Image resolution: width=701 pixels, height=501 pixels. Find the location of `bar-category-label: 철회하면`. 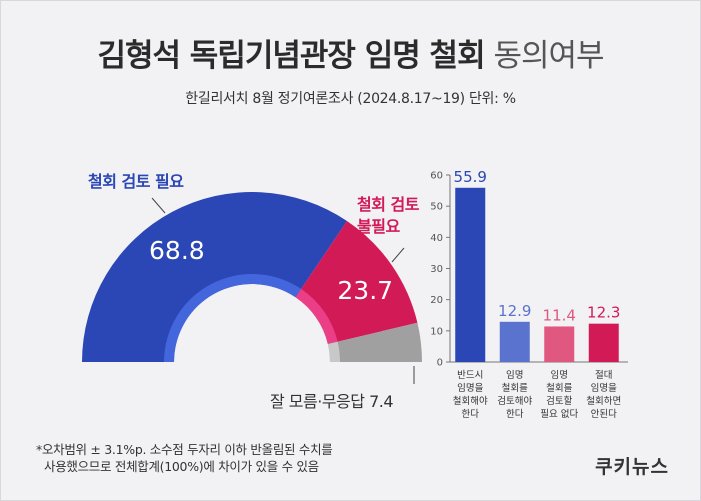

bar-category-label: 철회하면 is located at coordinates (603, 401).